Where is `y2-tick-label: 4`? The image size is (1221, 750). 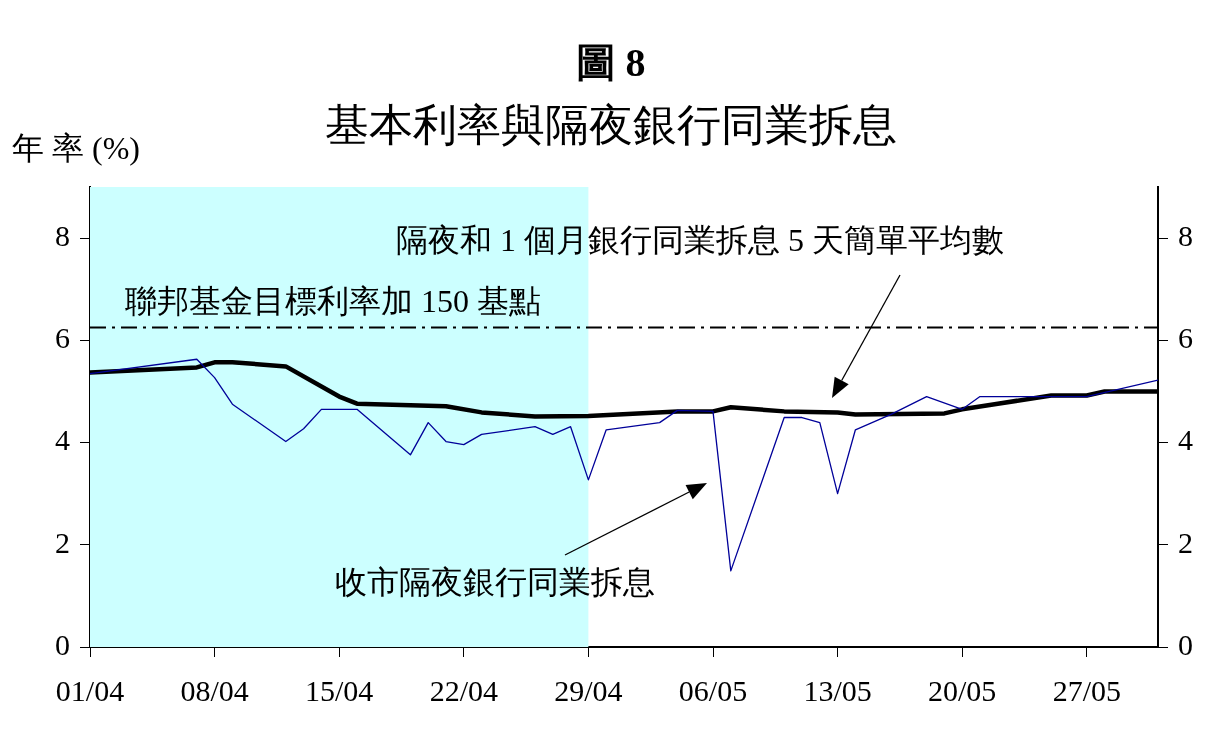 y2-tick-label: 4 is located at coordinates (1185, 440).